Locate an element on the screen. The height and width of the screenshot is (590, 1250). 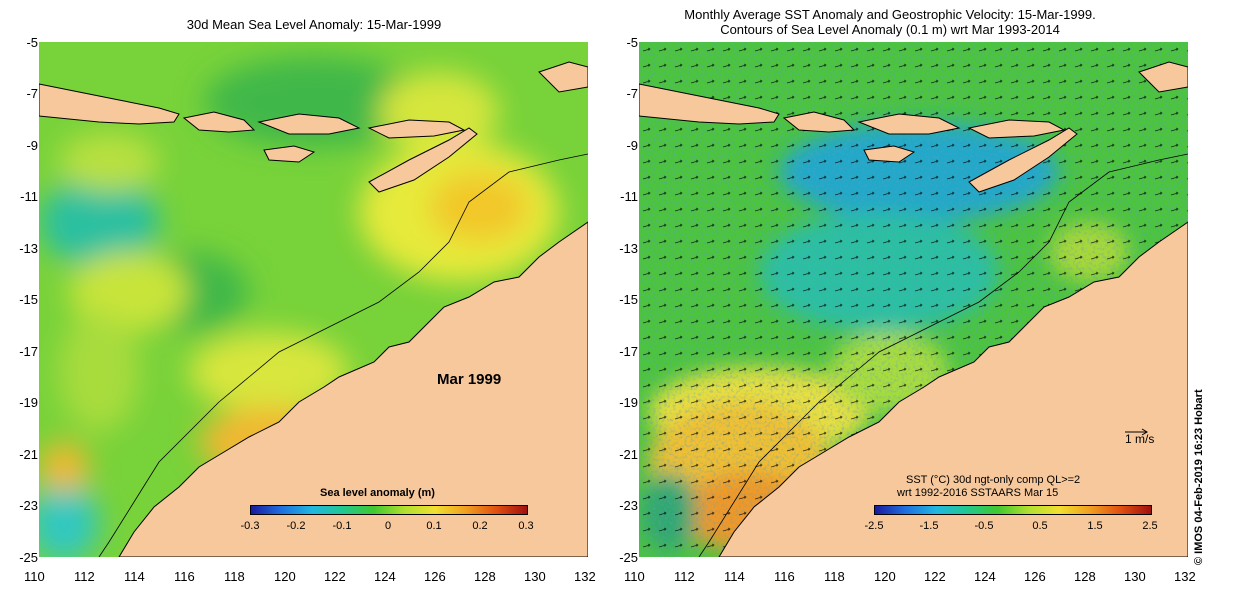
imos-credit: © IMOS 04-Feb-2019 16:23 Hobart is located at coordinates (1199, 477).